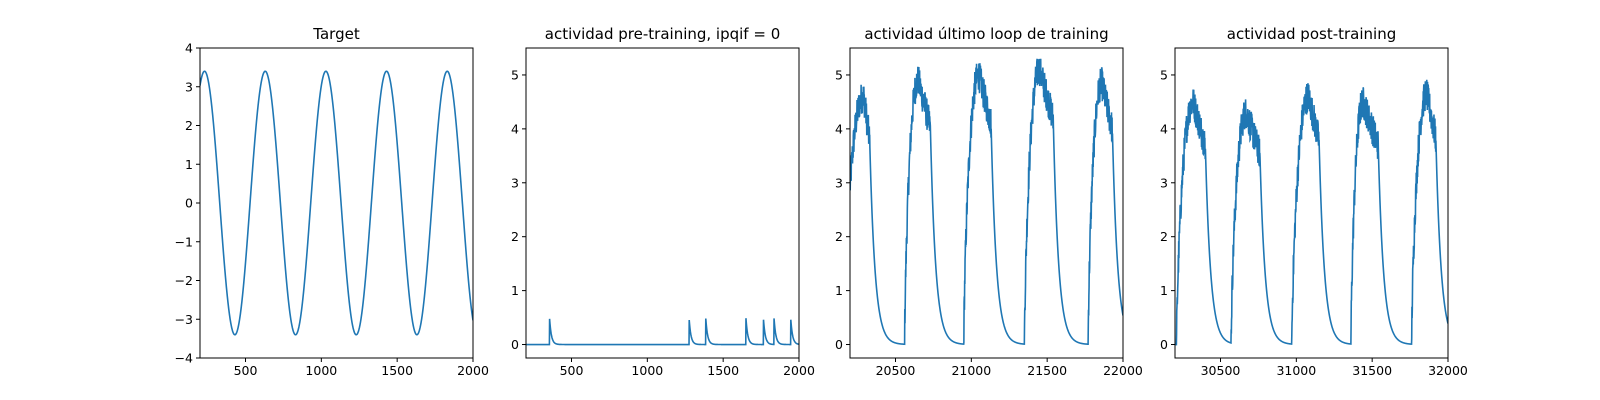 The height and width of the screenshot is (400, 1600). What do you see at coordinates (1372, 370) in the screenshot?
I see `x-tick-label: 31500` at bounding box center [1372, 370].